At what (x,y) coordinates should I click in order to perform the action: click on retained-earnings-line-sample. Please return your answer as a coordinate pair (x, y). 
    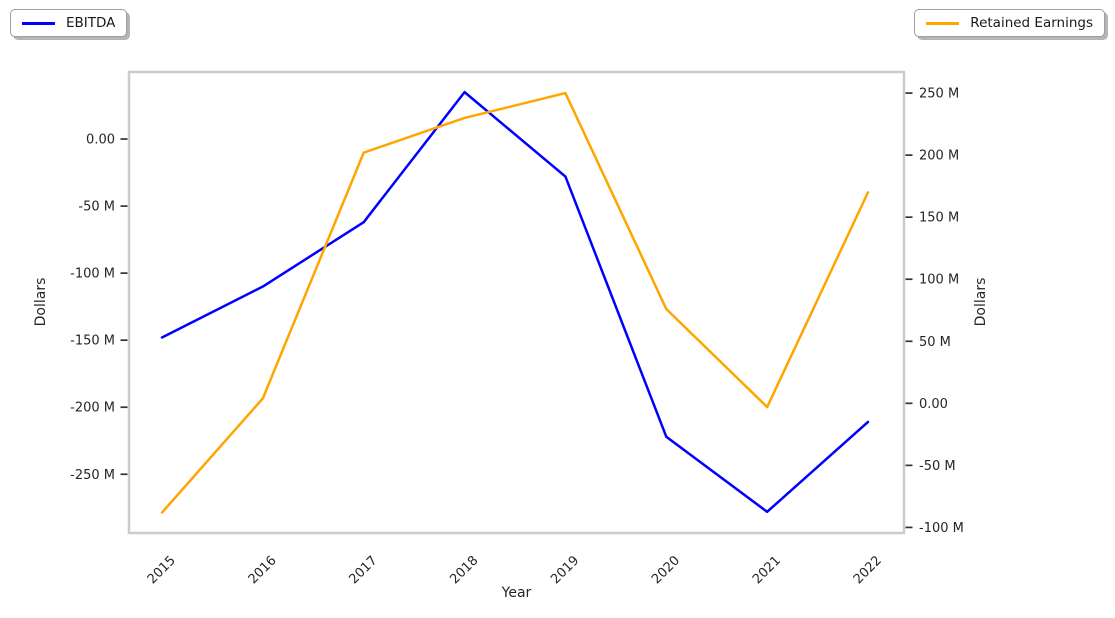
    Looking at the image, I should click on (943, 23).